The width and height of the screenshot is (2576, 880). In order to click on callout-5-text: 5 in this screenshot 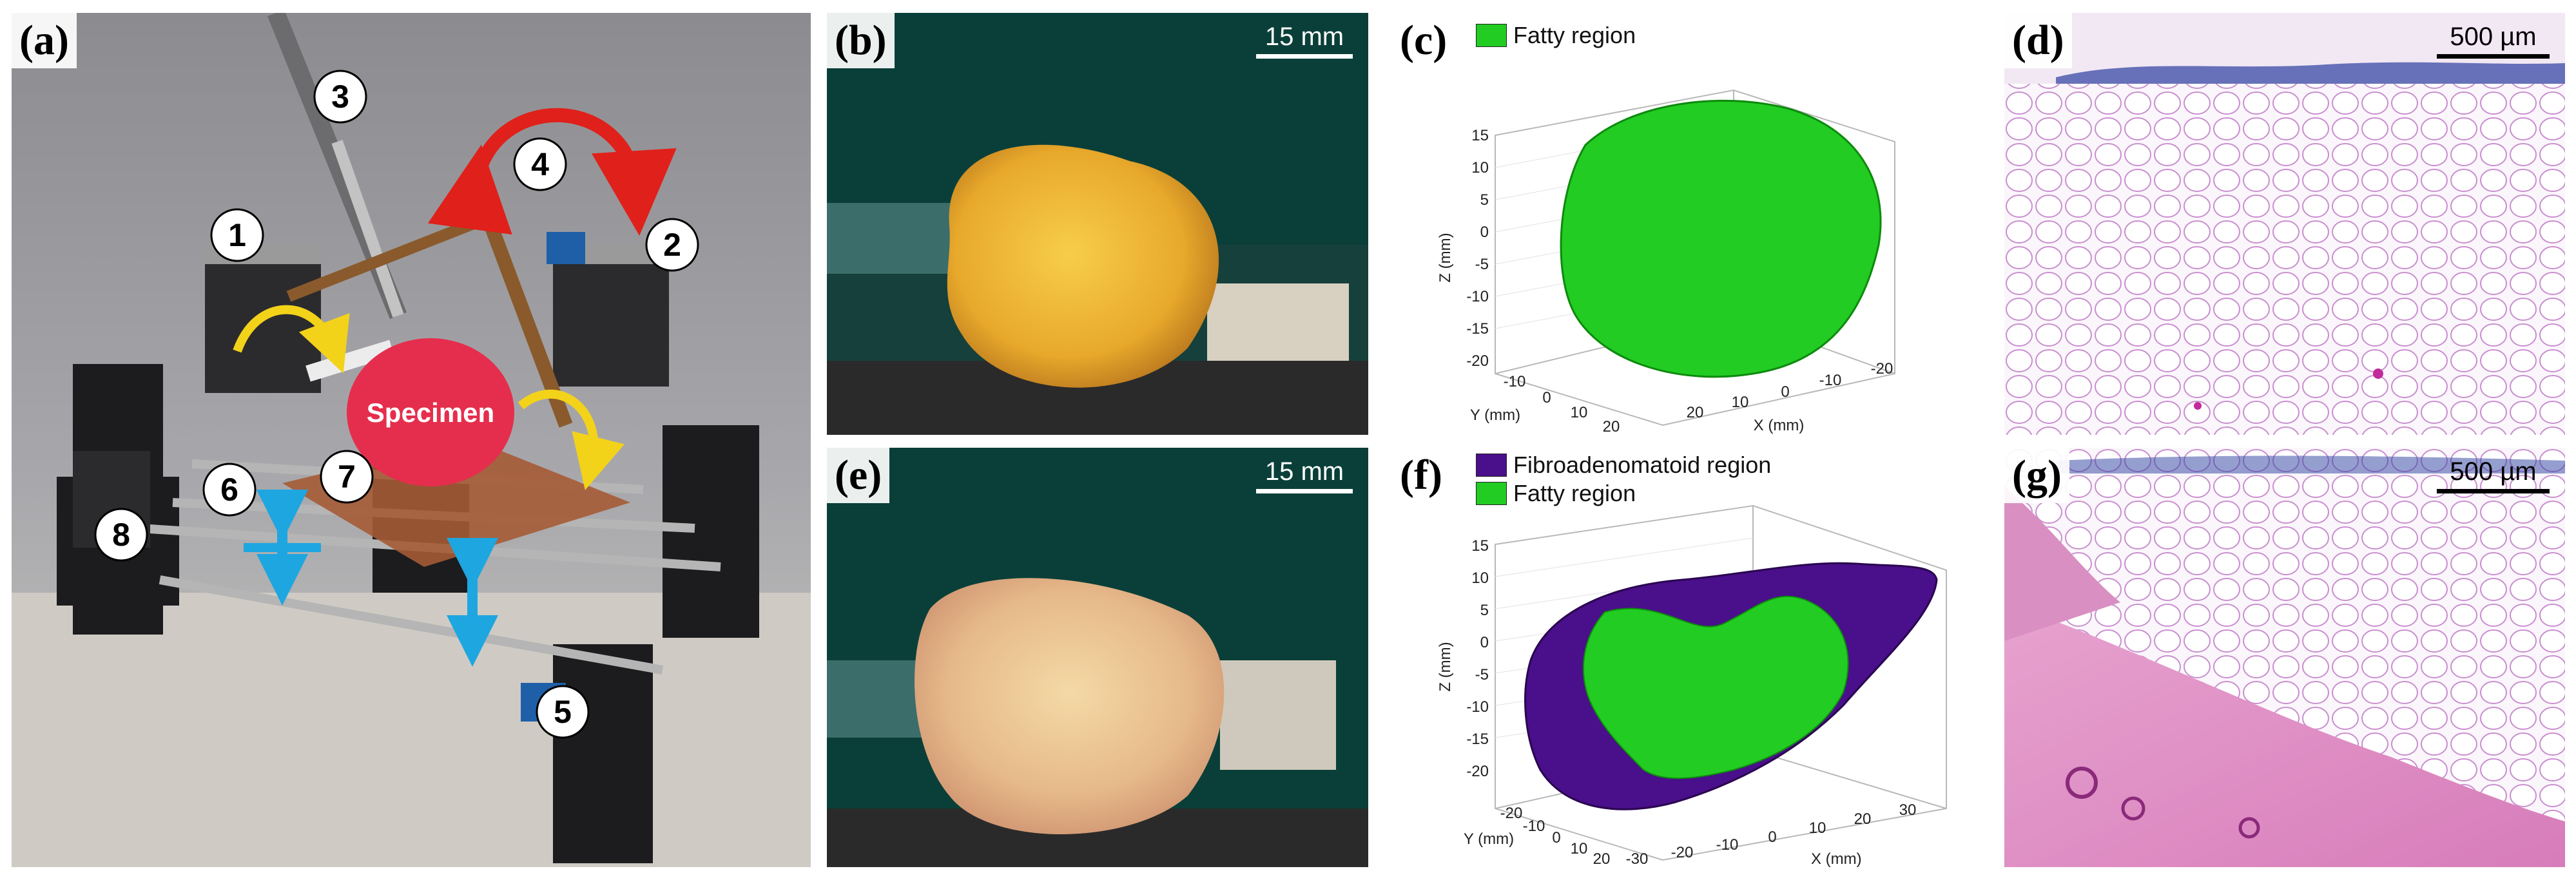, I will do `click(563, 712)`.